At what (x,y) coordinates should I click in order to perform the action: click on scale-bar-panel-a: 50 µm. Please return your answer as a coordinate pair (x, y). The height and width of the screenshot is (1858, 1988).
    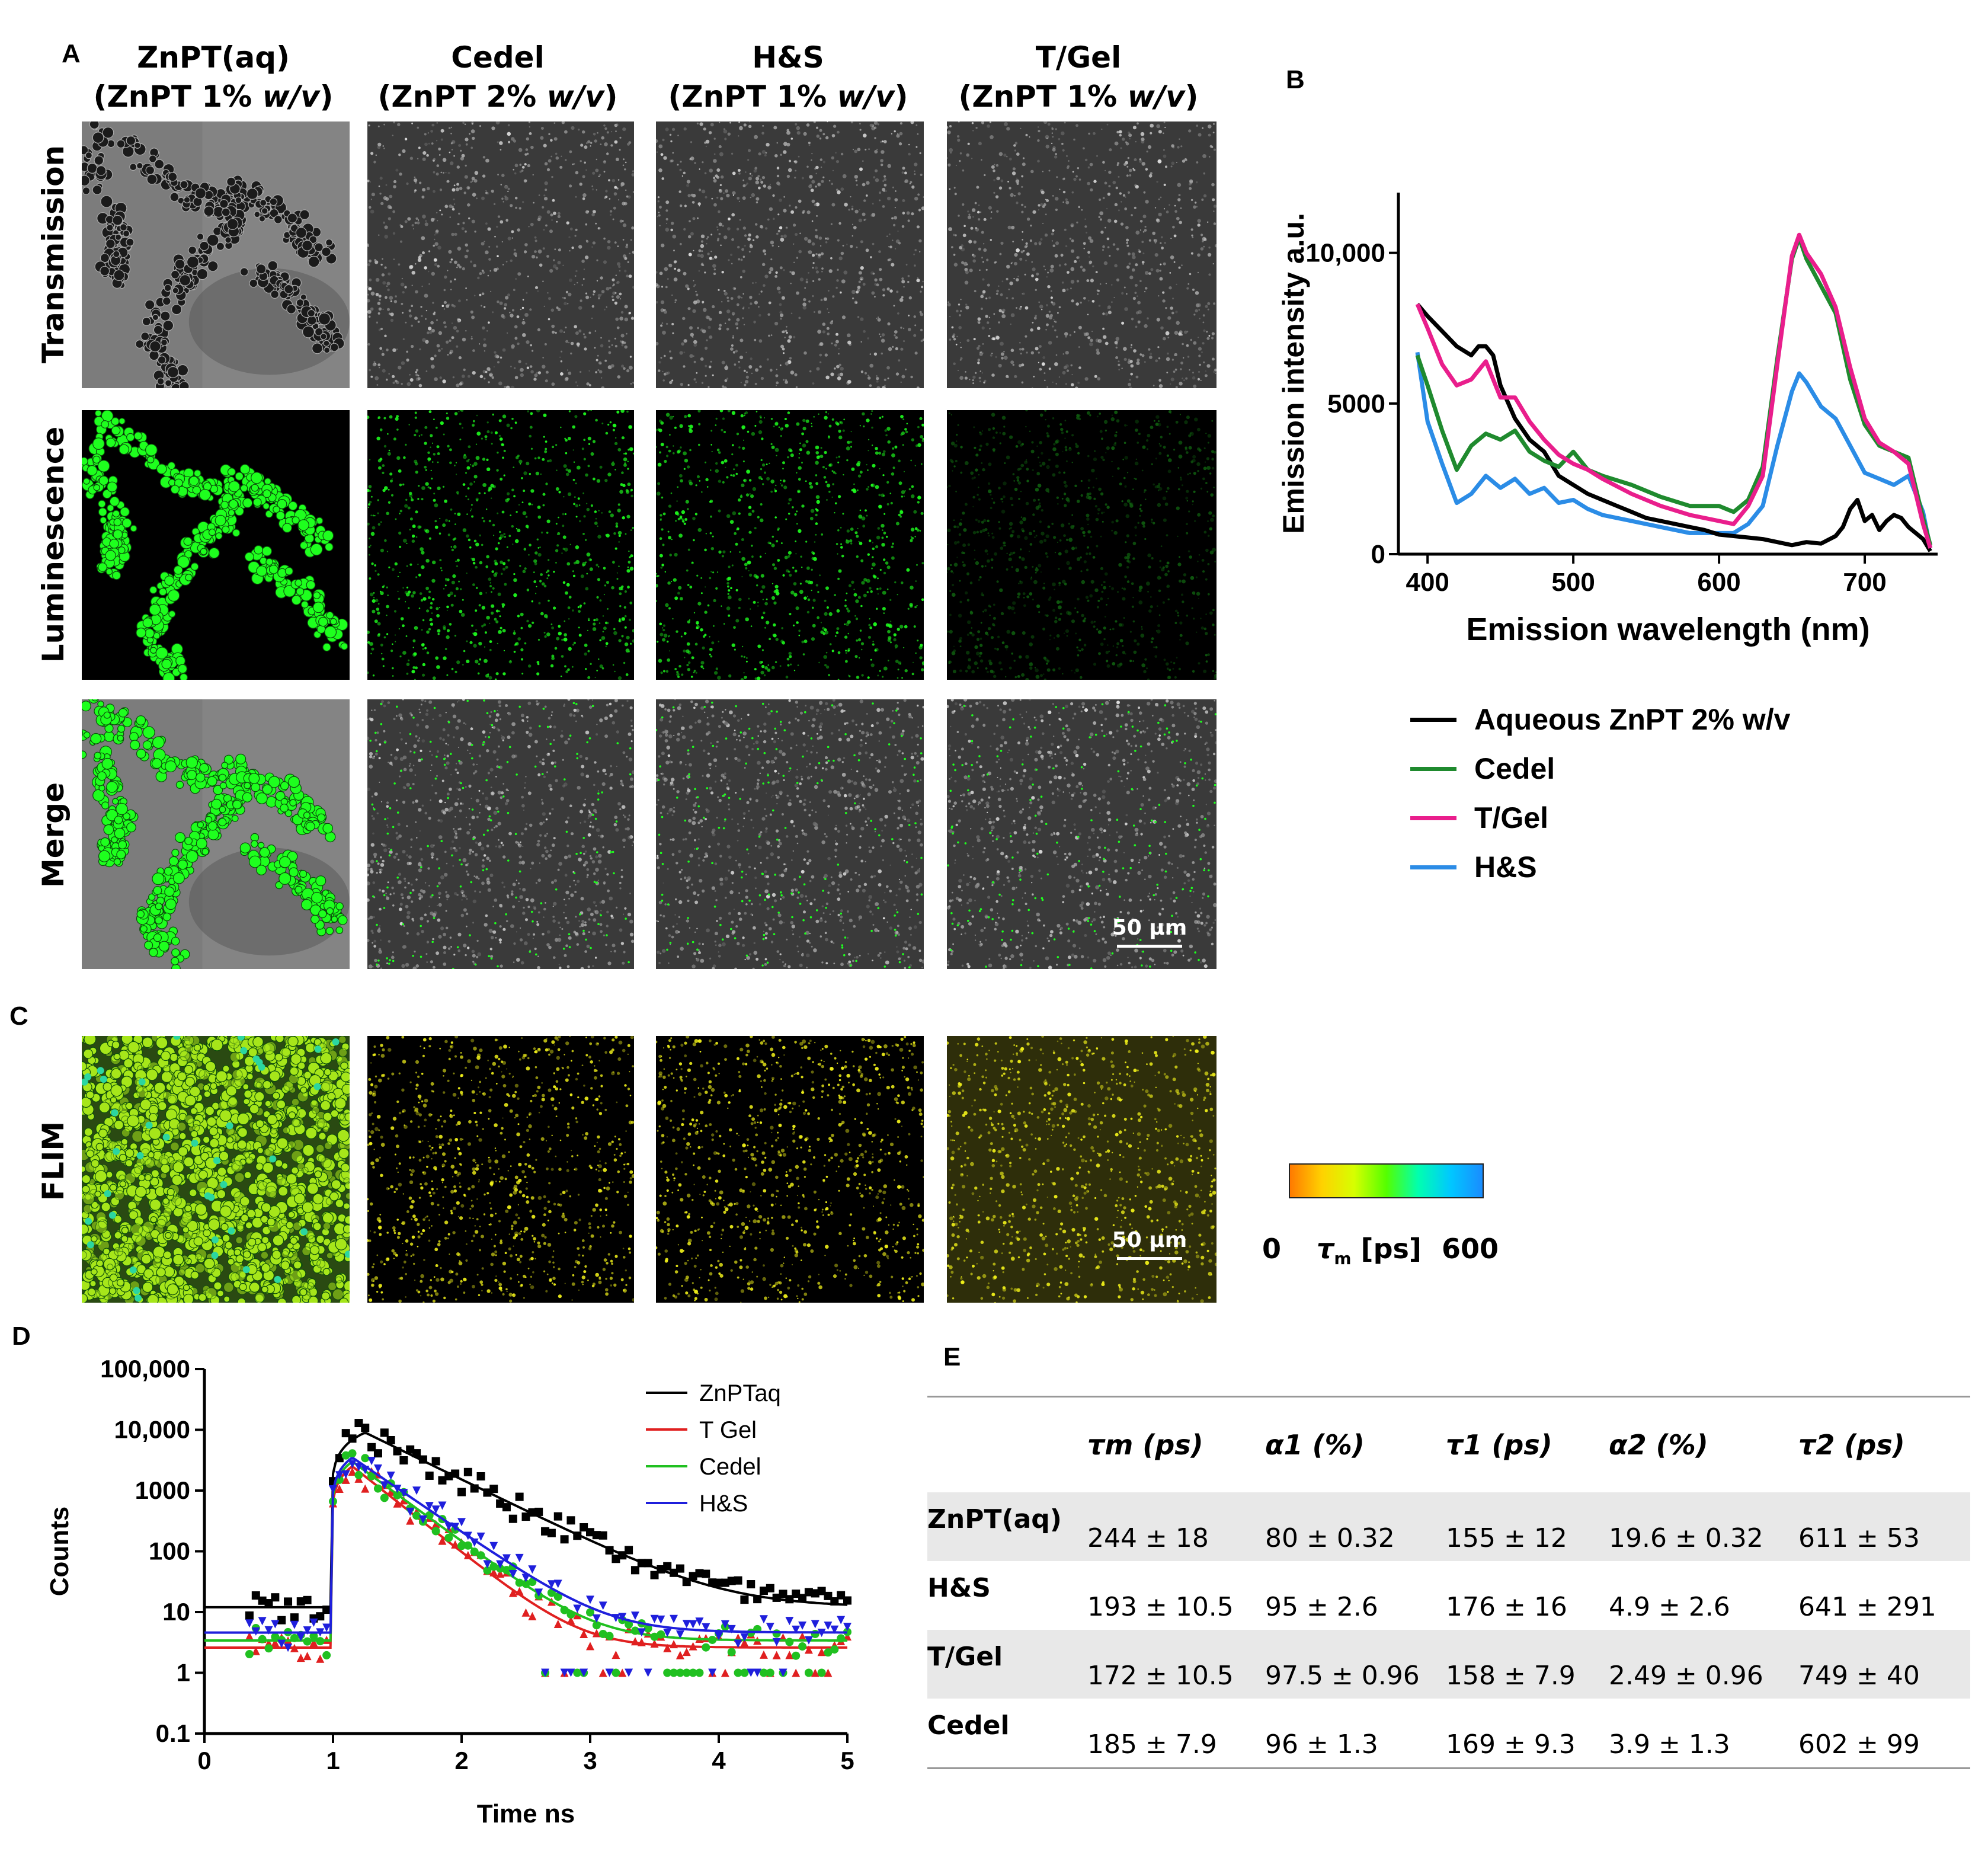
    Looking at the image, I should click on (1149, 932).